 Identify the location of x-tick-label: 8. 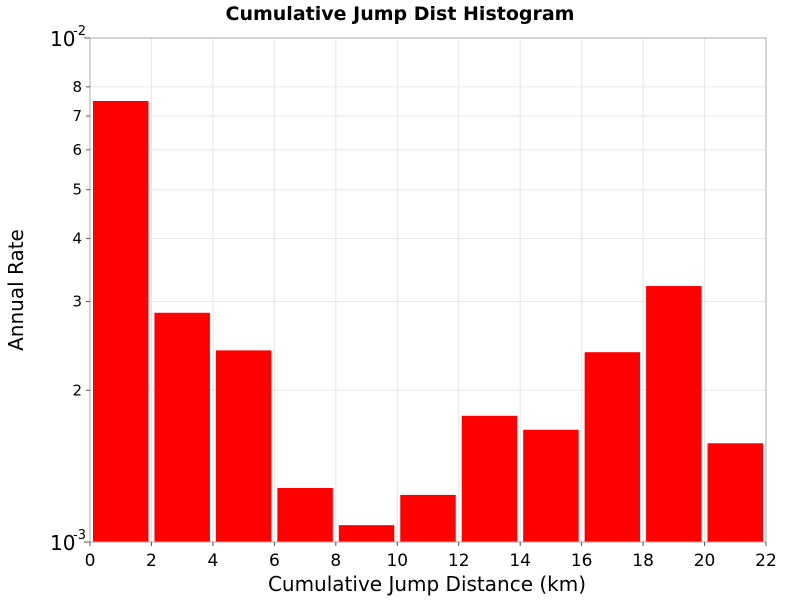
(335, 561).